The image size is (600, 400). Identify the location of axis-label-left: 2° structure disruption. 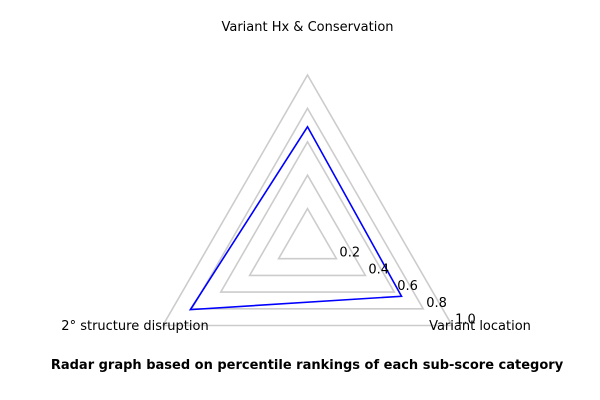
(134, 326).